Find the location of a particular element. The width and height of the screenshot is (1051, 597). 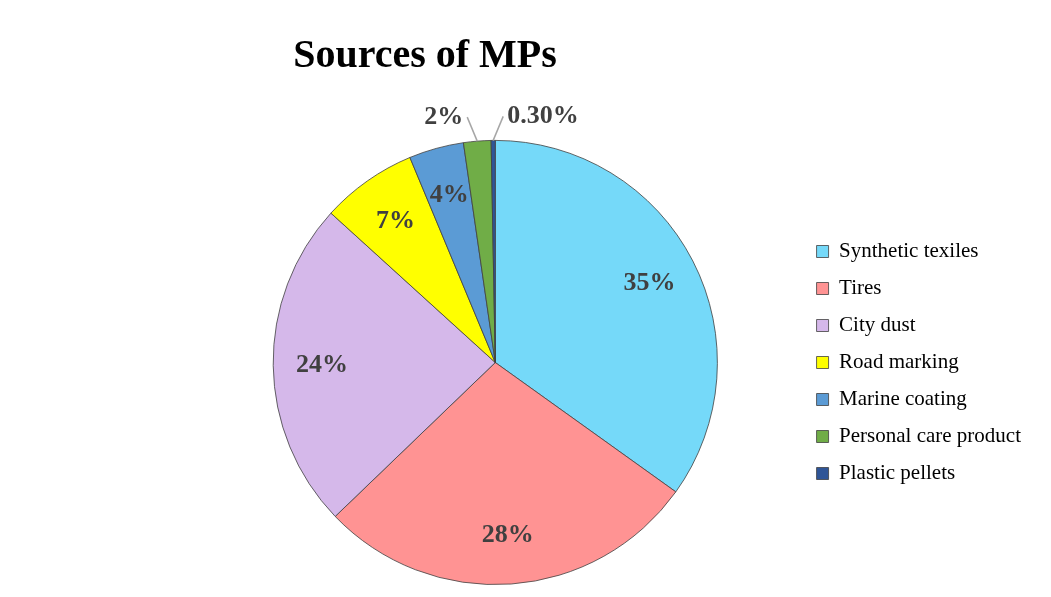

legend-label: Personal care product is located at coordinates (930, 435).